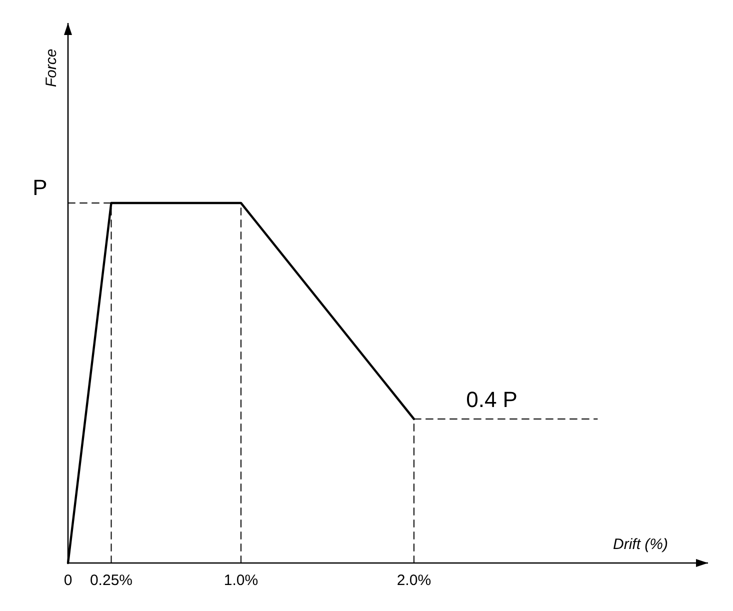  I want to click on text: Force, so click(51, 68).